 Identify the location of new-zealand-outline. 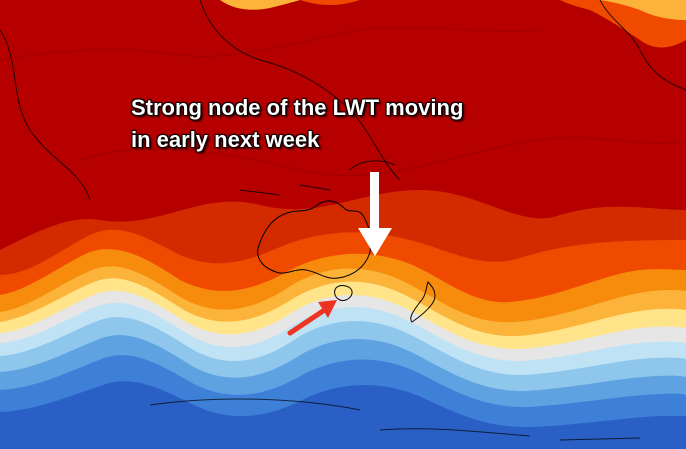
(423, 302).